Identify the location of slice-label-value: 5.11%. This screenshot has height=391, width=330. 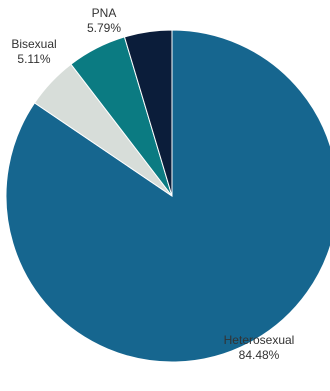
(33, 59).